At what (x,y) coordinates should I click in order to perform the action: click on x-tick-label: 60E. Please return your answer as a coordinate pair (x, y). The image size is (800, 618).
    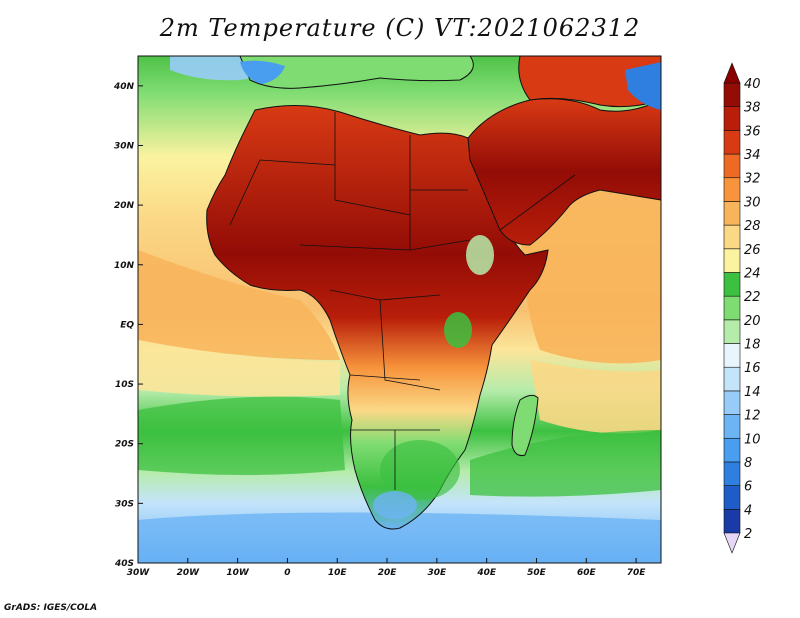
    Looking at the image, I should click on (587, 573).